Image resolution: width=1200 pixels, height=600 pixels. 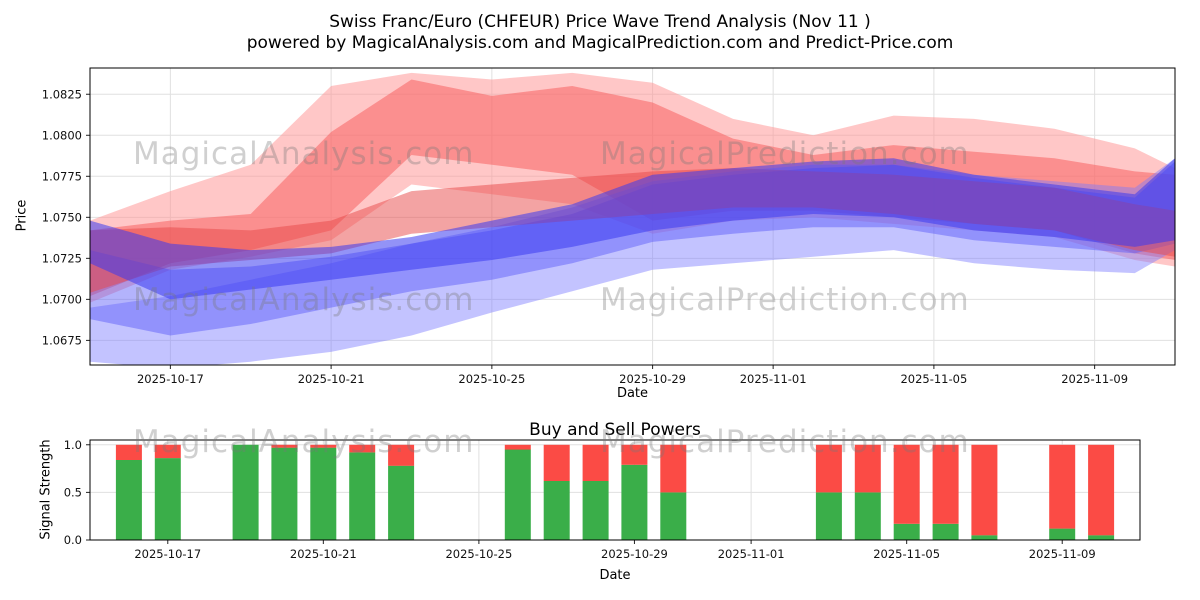 What do you see at coordinates (62, 299) in the screenshot?
I see `y-tick-label: 1.0700` at bounding box center [62, 299].